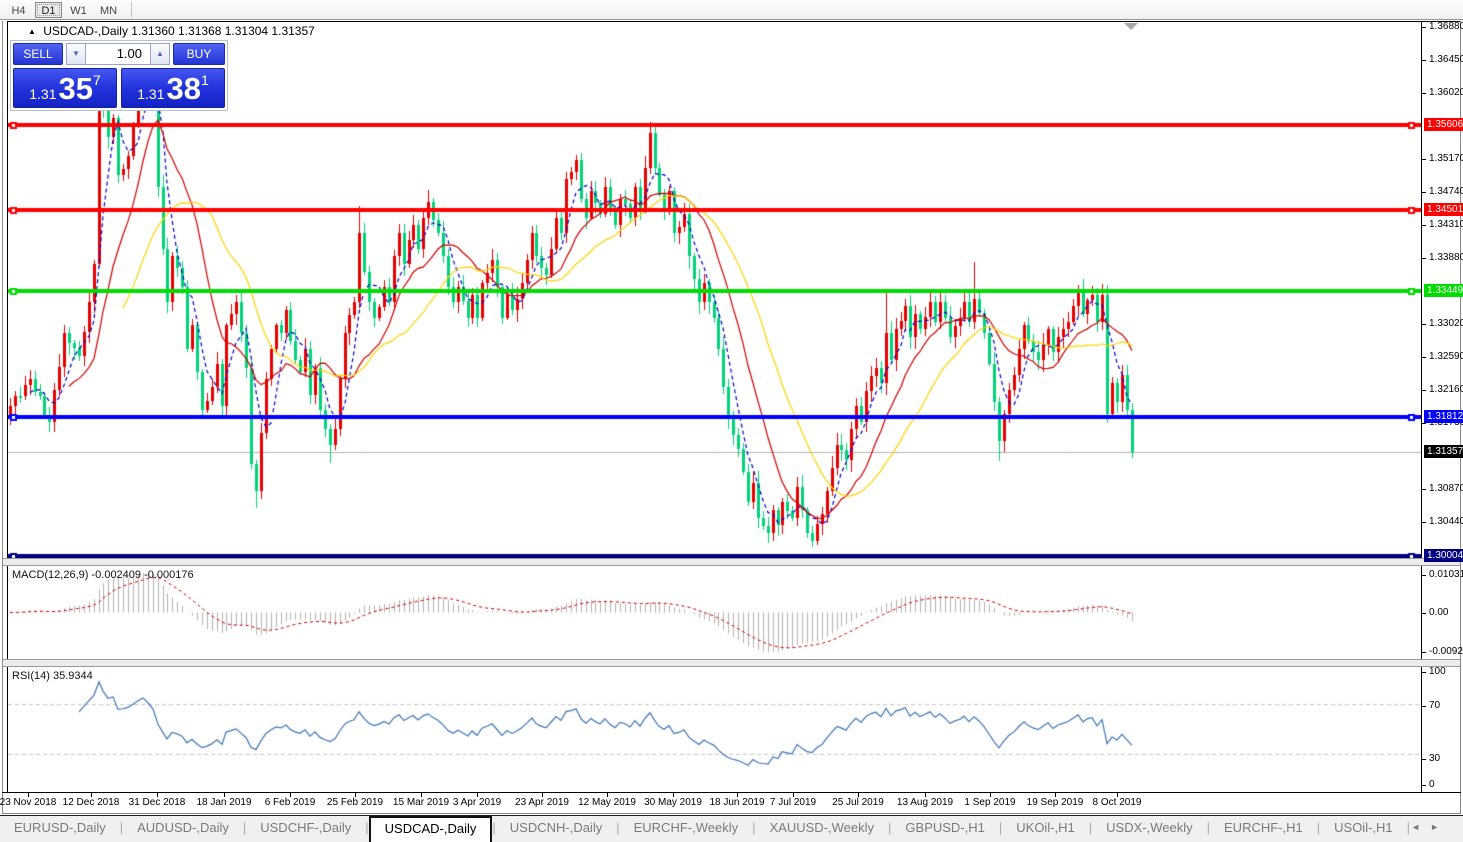 This screenshot has width=1463, height=842. What do you see at coordinates (1435, 758) in the screenshot?
I see `indicator-axis-tick: 30` at bounding box center [1435, 758].